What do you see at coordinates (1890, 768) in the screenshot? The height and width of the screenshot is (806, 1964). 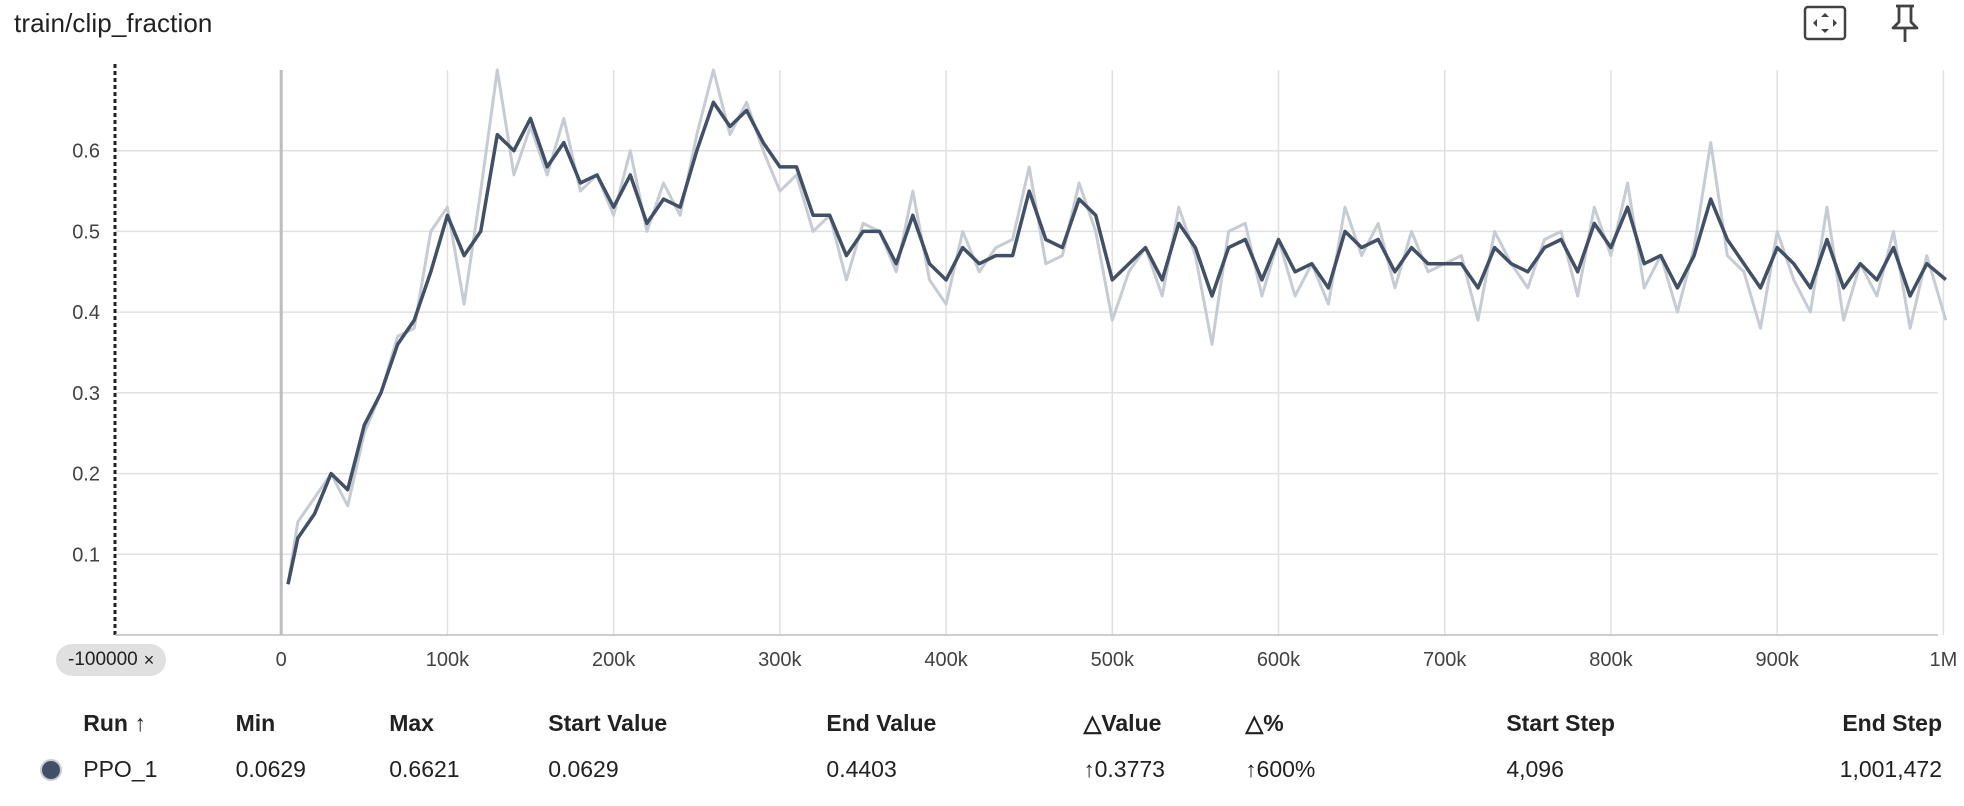 I see `cell-end-step: 1,001,472` at bounding box center [1890, 768].